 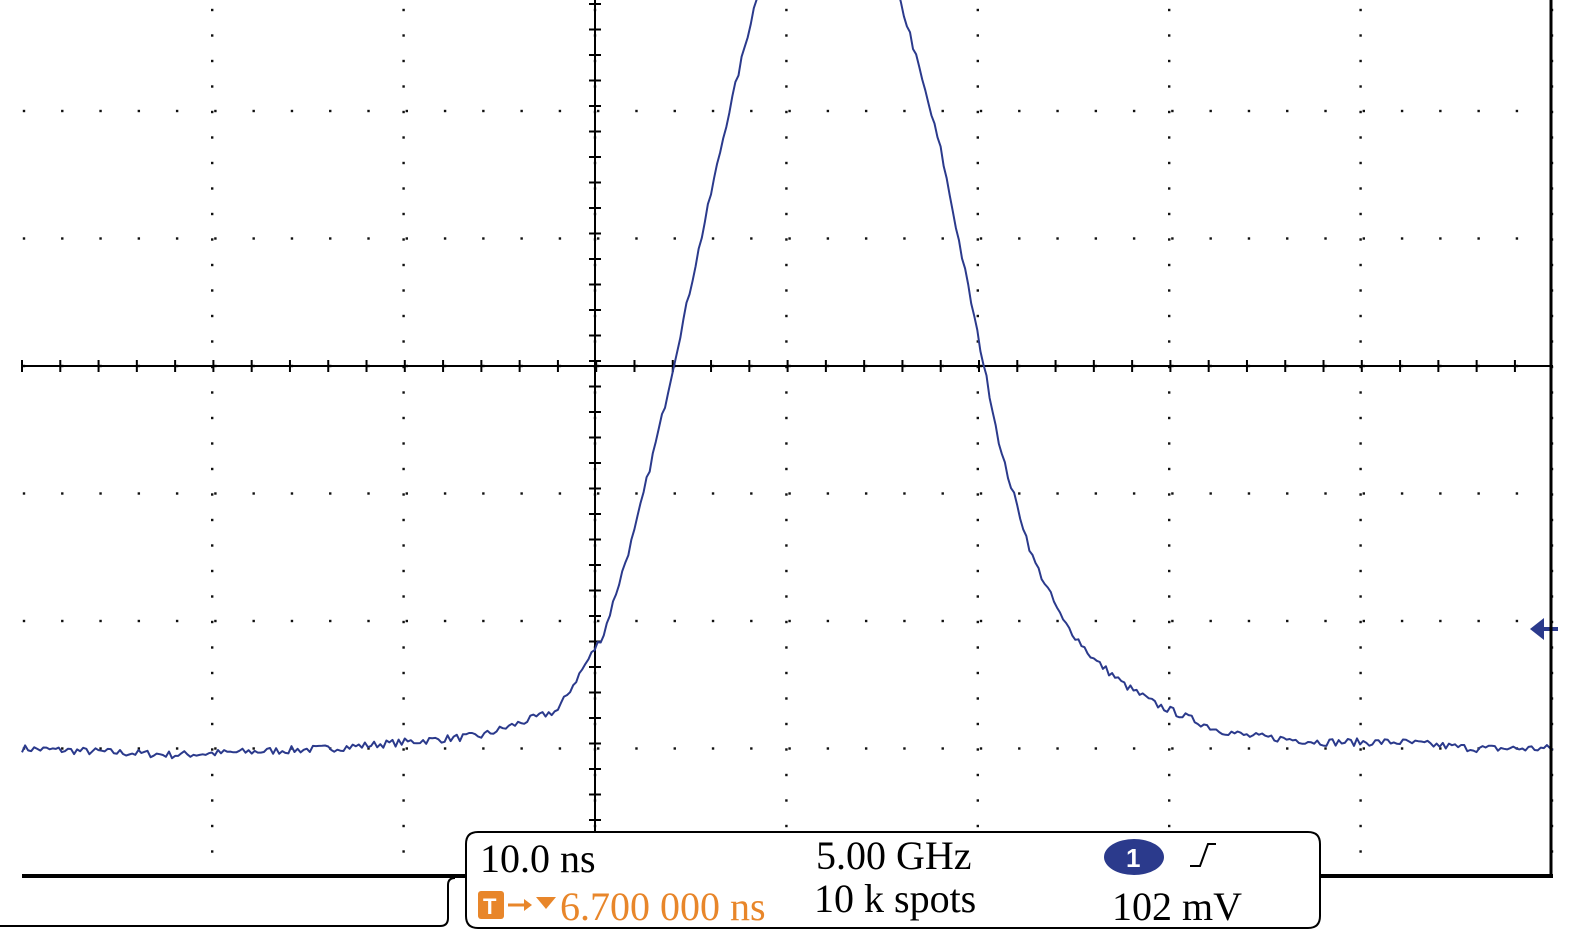 I want to click on ground-level-marker, so click(x=1544, y=629).